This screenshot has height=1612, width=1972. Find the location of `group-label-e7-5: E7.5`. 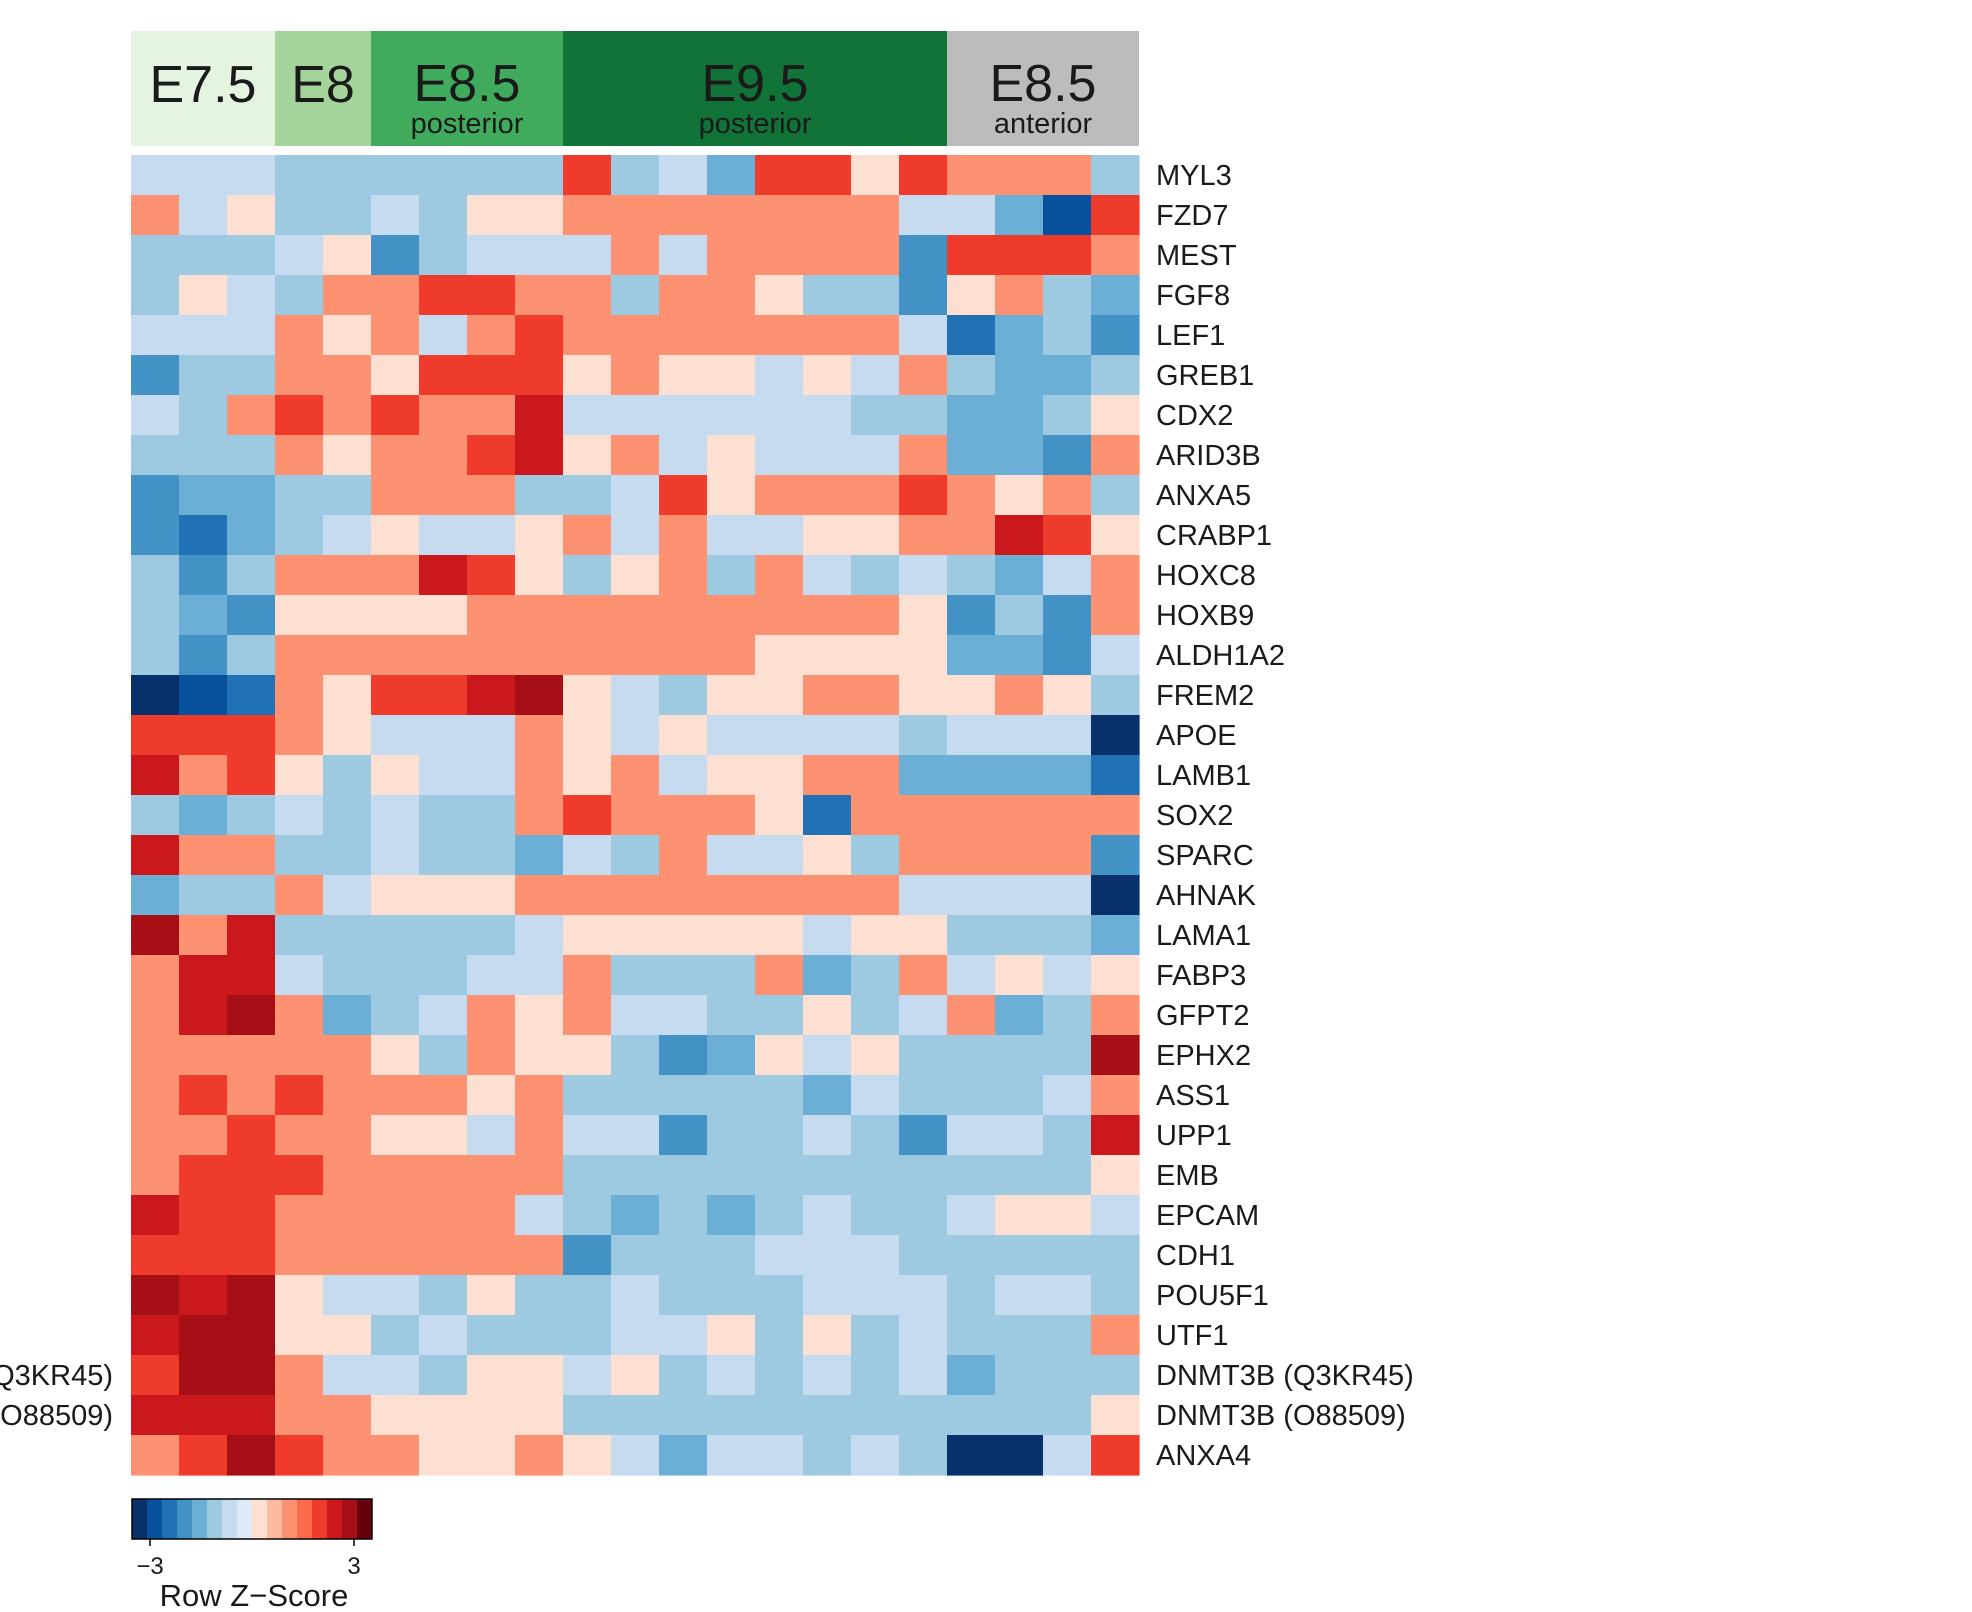

group-label-e7-5: E7.5 is located at coordinates (203, 85).